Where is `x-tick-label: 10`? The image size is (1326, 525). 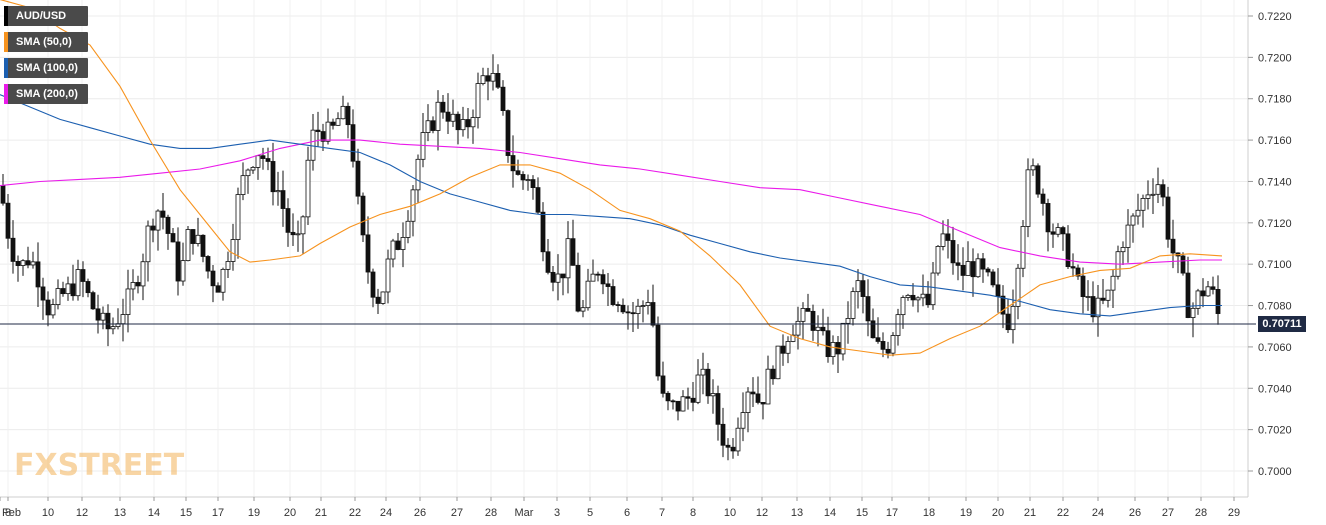 x-tick-label: 10 is located at coordinates (48, 513).